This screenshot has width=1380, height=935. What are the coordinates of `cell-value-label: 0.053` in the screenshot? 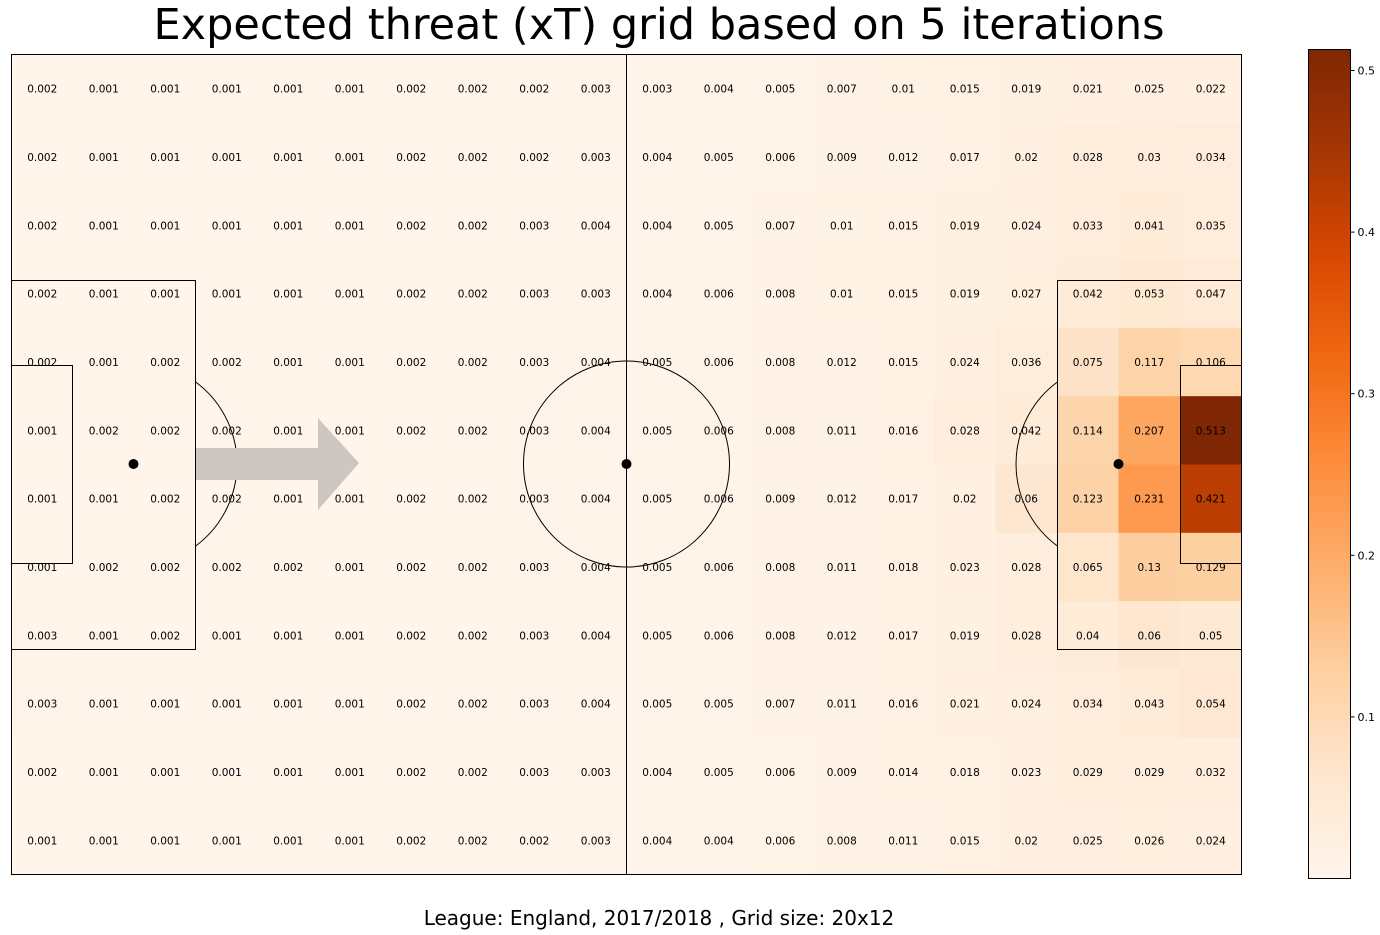 It's located at (1149, 295).